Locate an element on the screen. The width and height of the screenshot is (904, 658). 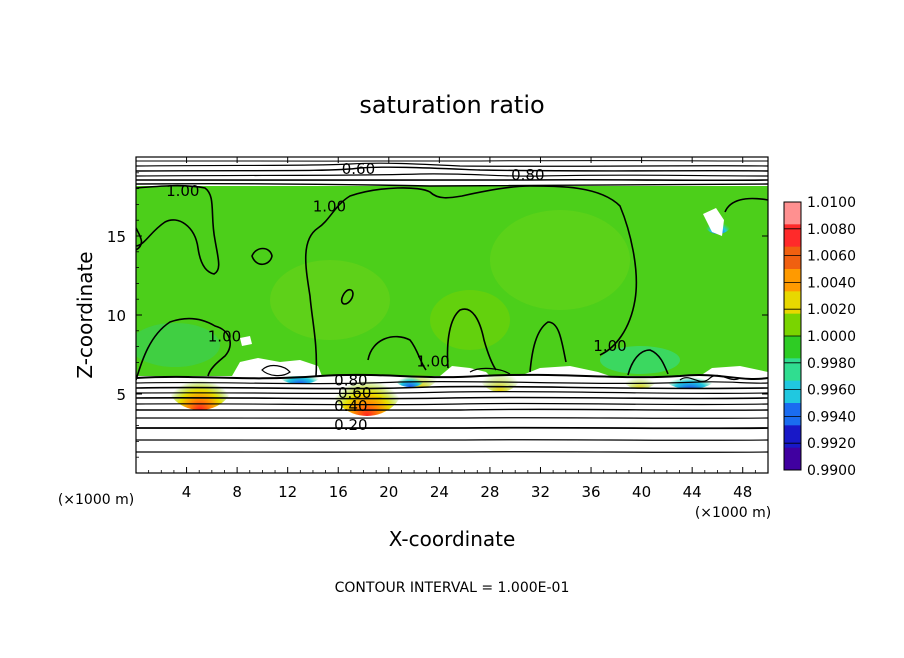
x-tick-label: 40 is located at coordinates (641, 492).